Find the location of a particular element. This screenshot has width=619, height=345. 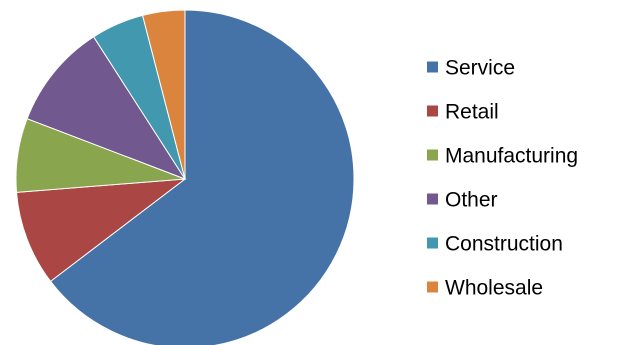

legend-item-manufacturing: Manufacturing is located at coordinates (502, 156).